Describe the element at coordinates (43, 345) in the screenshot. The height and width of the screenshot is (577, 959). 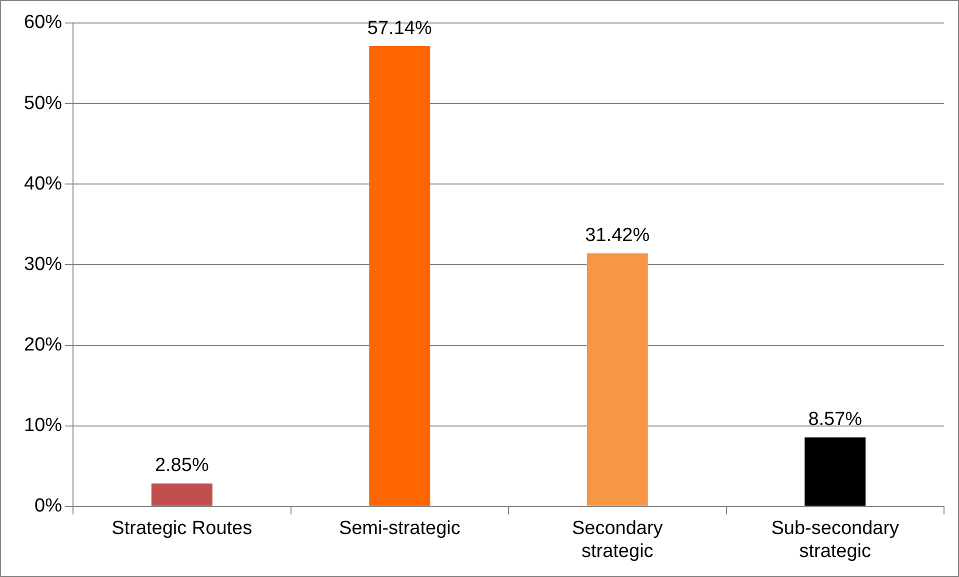
I see `y-tick-label: 20%` at that location.